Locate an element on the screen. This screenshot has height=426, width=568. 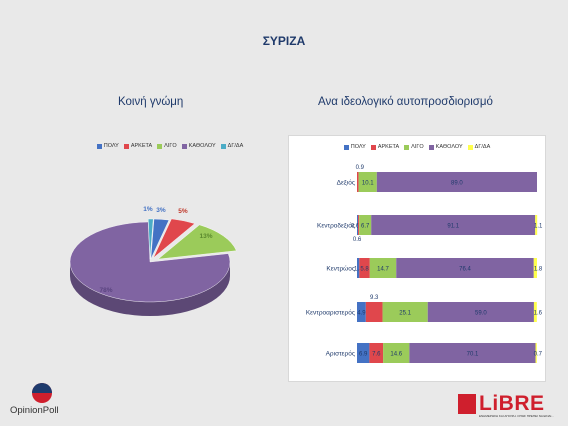
bar-data-label: 4.9 is located at coordinates (361, 314).